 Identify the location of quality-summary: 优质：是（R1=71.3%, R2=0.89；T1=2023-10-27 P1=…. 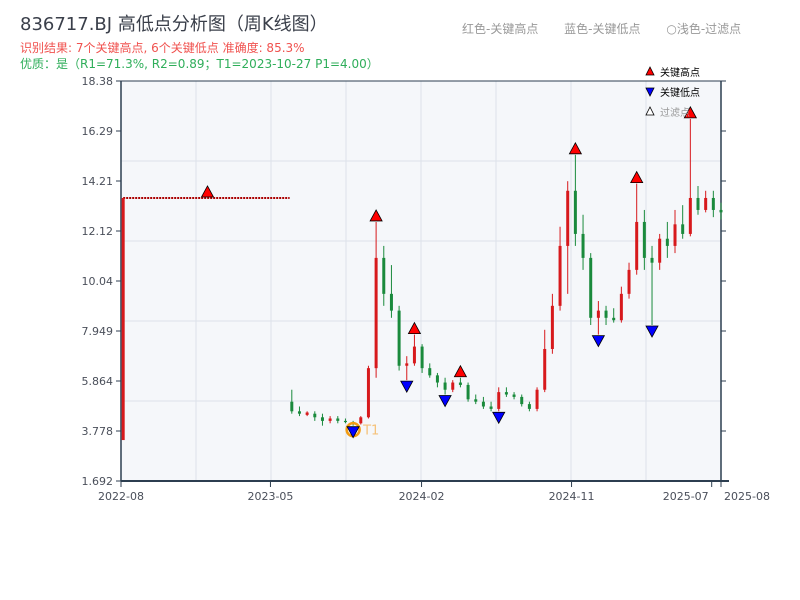
(199, 64).